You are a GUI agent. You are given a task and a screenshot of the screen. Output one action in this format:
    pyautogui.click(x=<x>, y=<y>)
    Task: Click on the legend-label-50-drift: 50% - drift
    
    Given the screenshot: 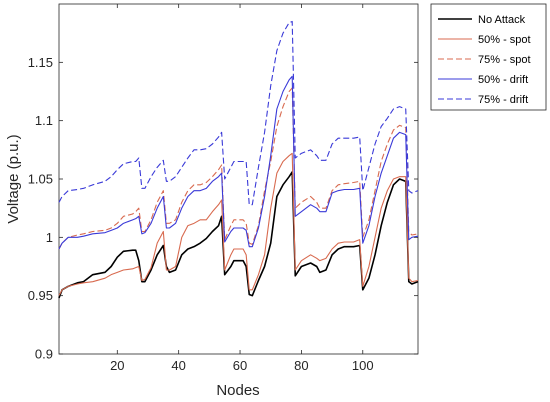 What is the action you would take?
    pyautogui.click(x=503, y=80)
    